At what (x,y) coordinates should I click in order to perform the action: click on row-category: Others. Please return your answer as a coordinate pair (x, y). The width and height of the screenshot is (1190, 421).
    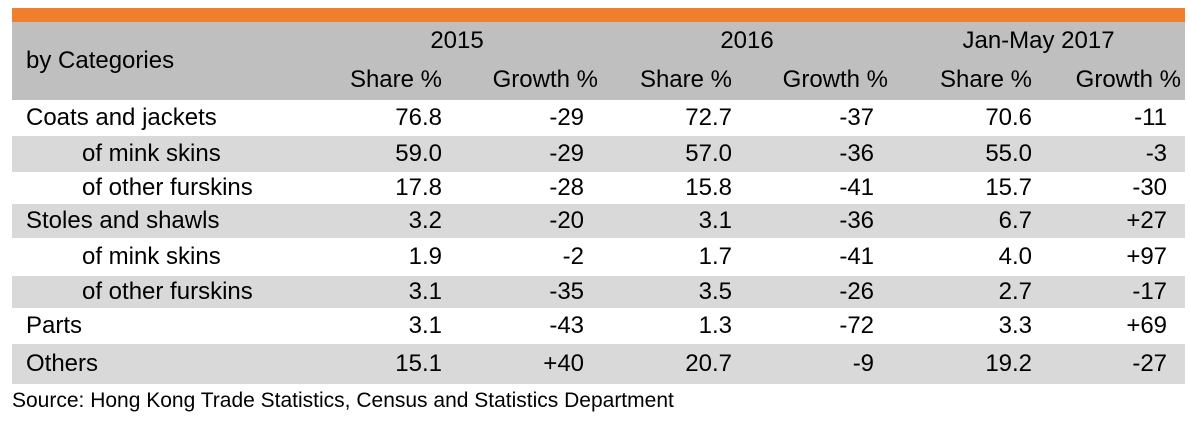
    Looking at the image, I should click on (162, 364).